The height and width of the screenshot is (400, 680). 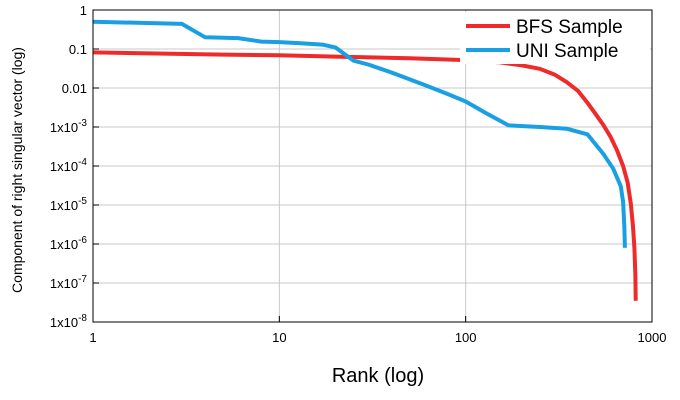 What do you see at coordinates (69, 126) in the screenshot?
I see `y-tick-label: 1x10⁻³` at bounding box center [69, 126].